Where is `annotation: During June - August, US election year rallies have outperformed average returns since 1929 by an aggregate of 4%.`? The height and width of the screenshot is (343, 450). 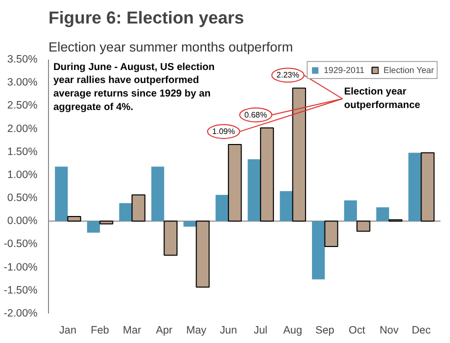 annotation: During June - August, US election year rallies have outperformed average returns since 1929 by an aggregate of 4%. is located at coordinates (134, 87).